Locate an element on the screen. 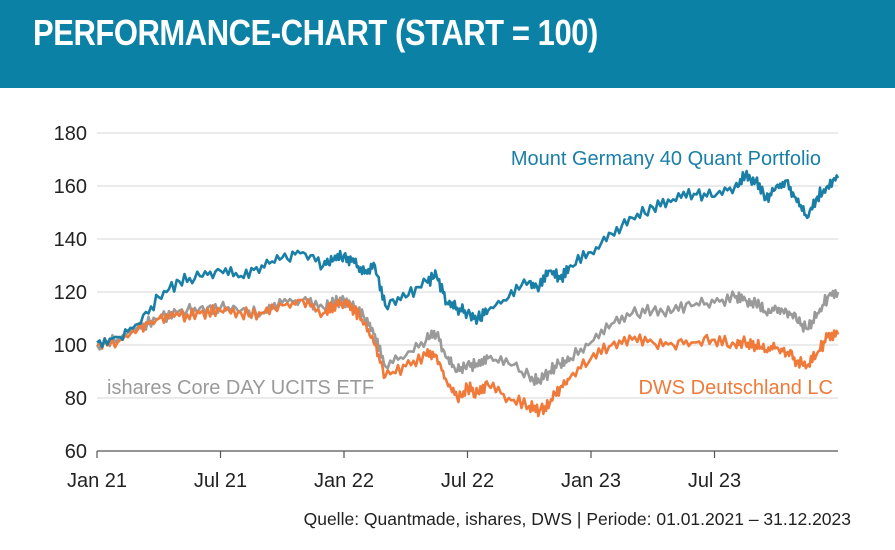 The width and height of the screenshot is (895, 550). x-tick-label-1: Jul 21 is located at coordinates (220, 481).